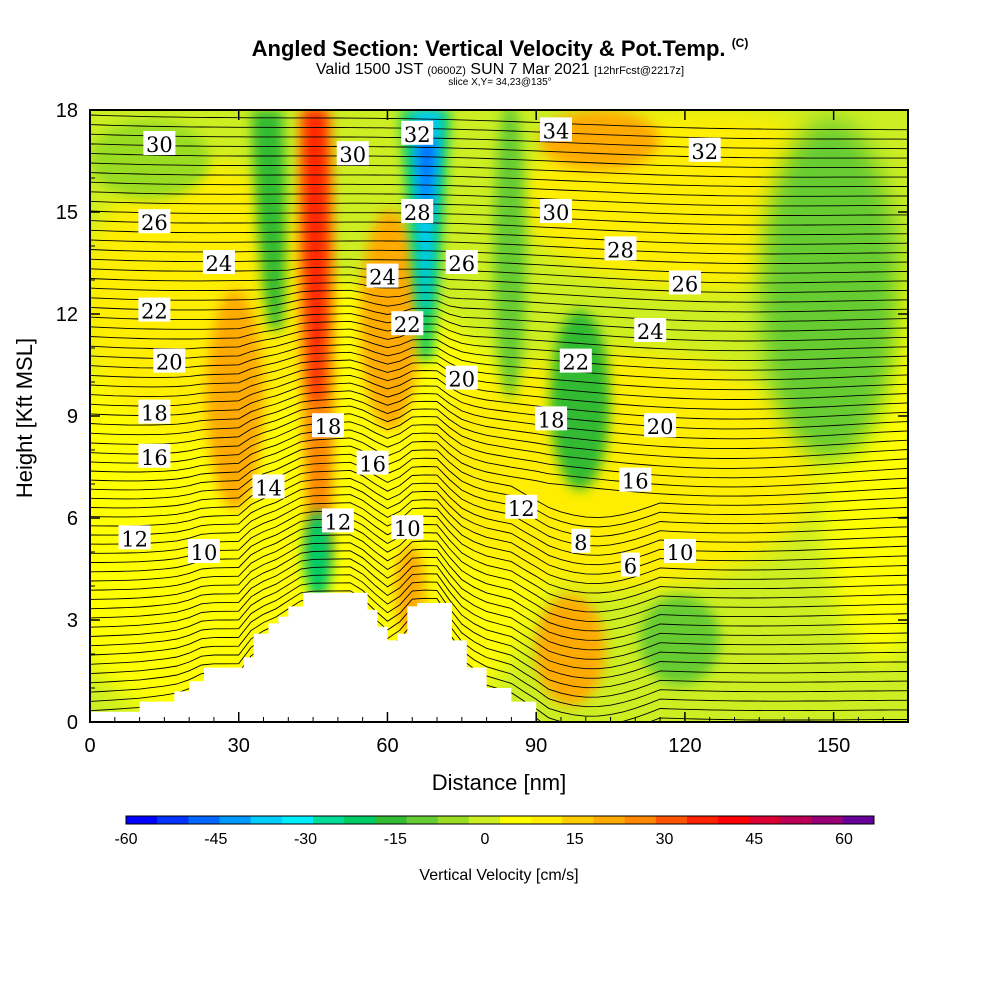  Describe the element at coordinates (580, 400) in the screenshot. I see `vv-area` at that location.